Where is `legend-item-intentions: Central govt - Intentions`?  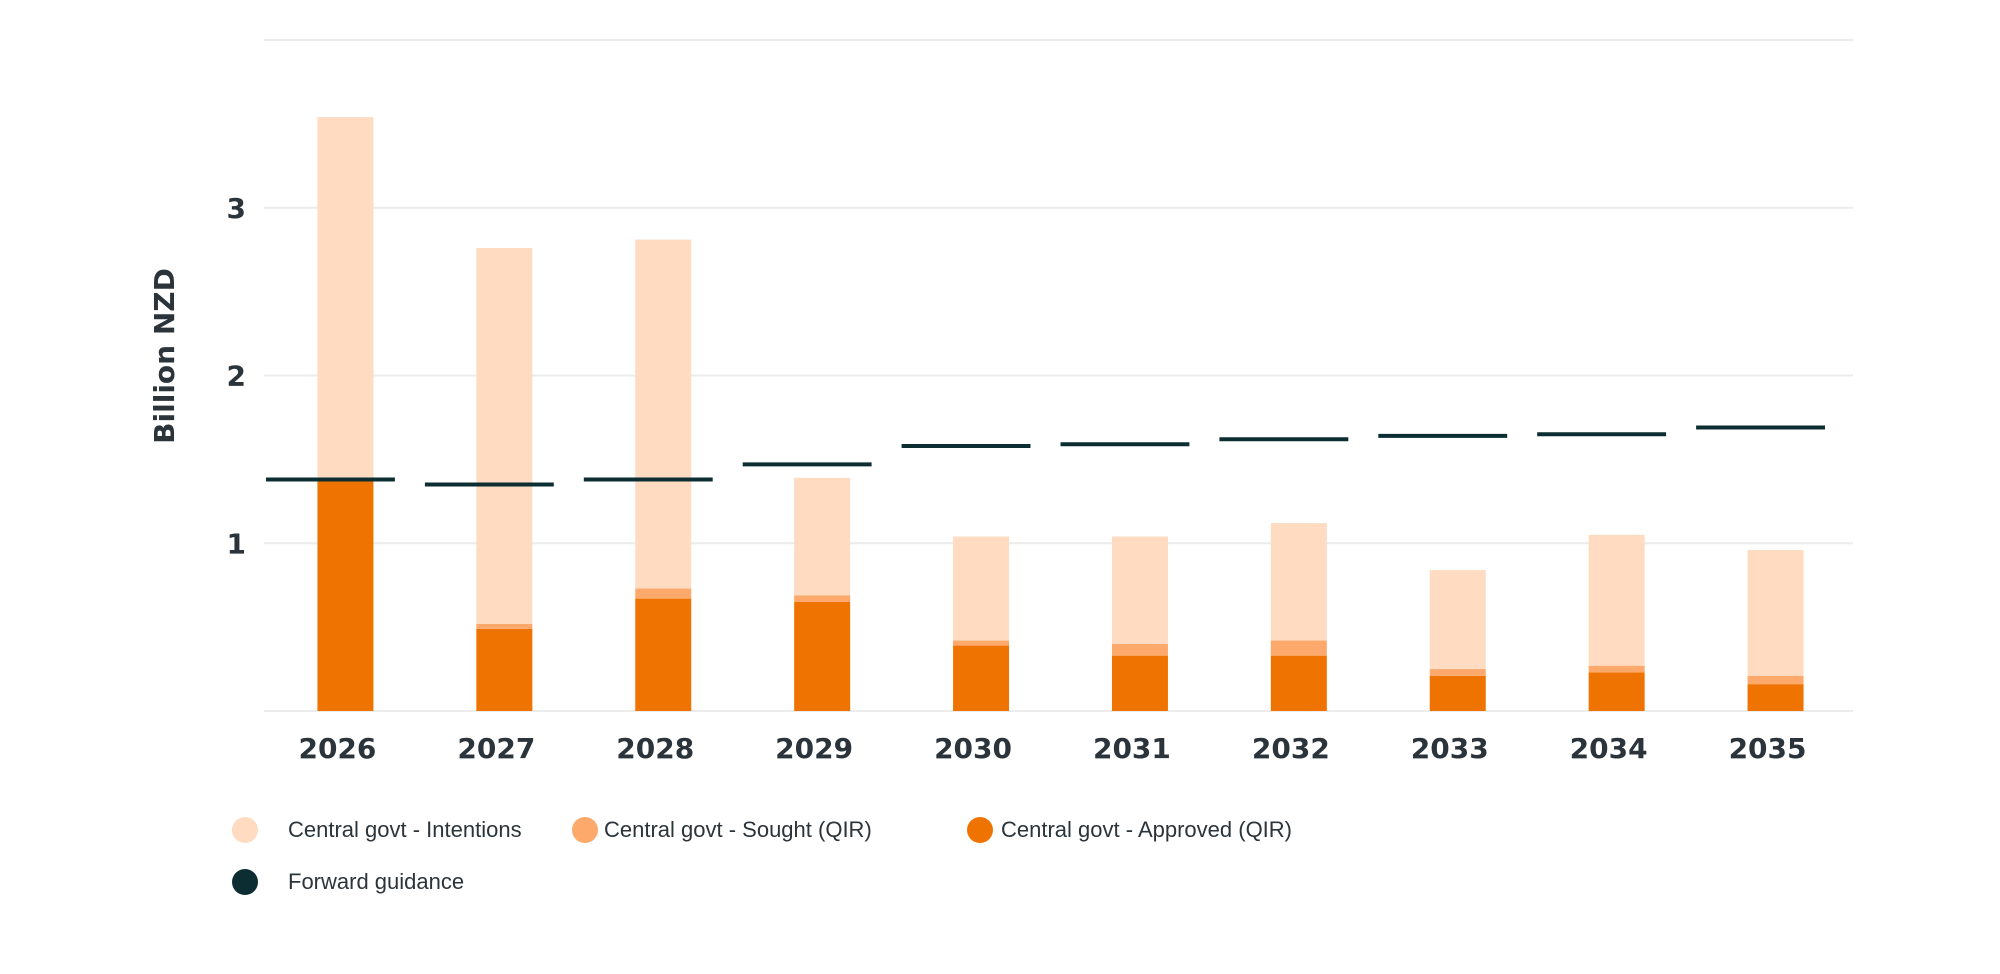
legend-item-intentions: Central govt - Intentions is located at coordinates (377, 830).